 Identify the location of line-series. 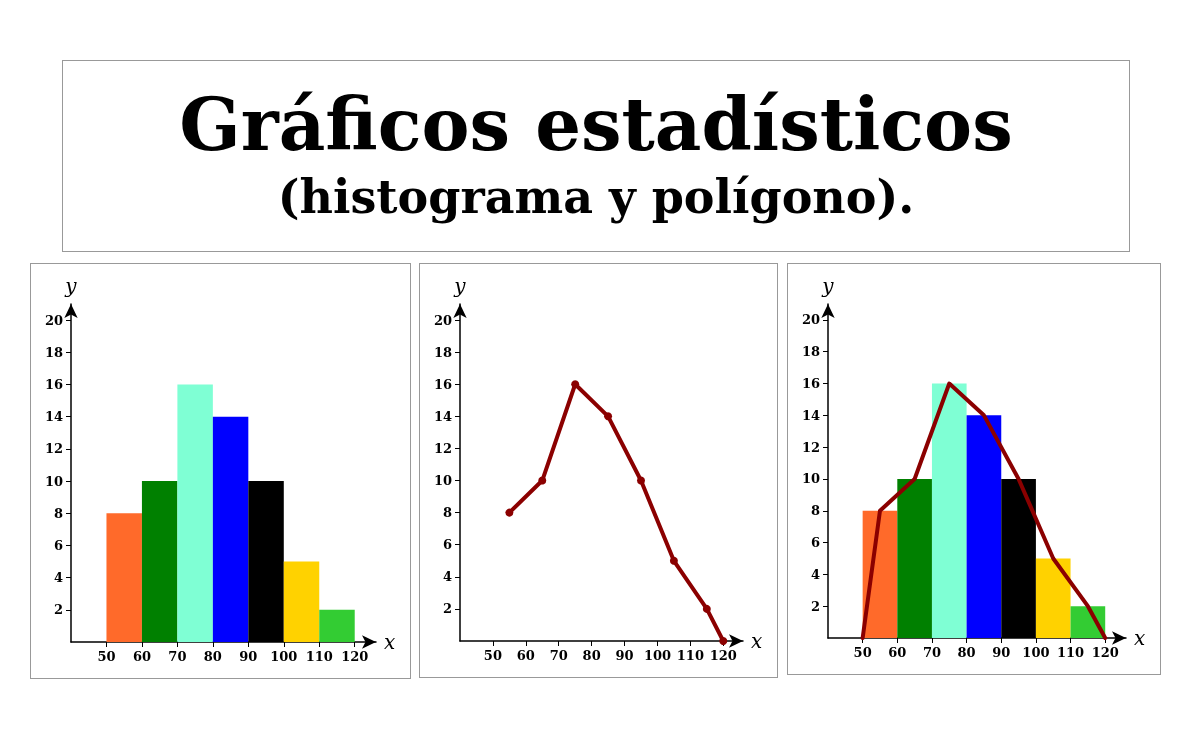
(984, 510).